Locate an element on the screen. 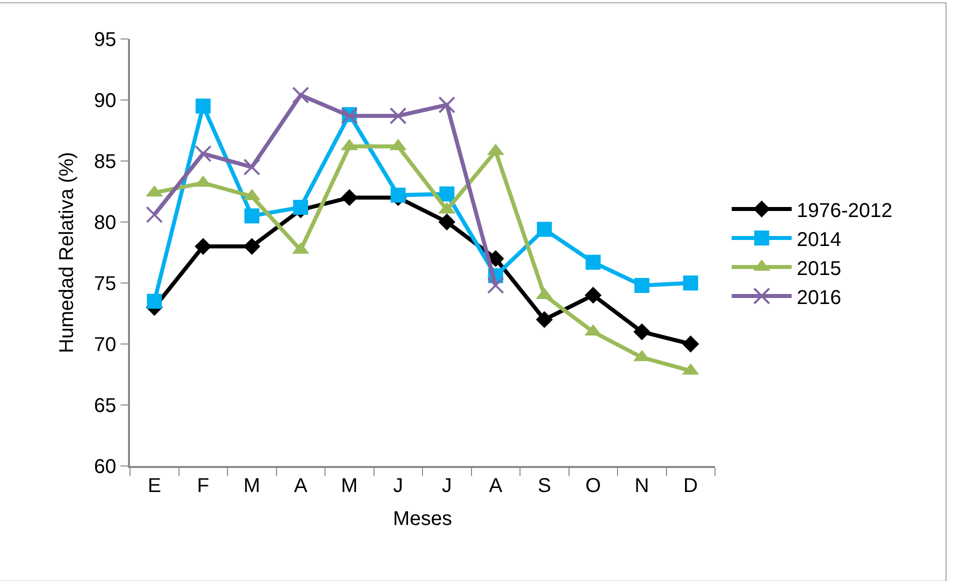 This screenshot has height=581, width=958. y-tick-label: 85 is located at coordinates (105, 162).